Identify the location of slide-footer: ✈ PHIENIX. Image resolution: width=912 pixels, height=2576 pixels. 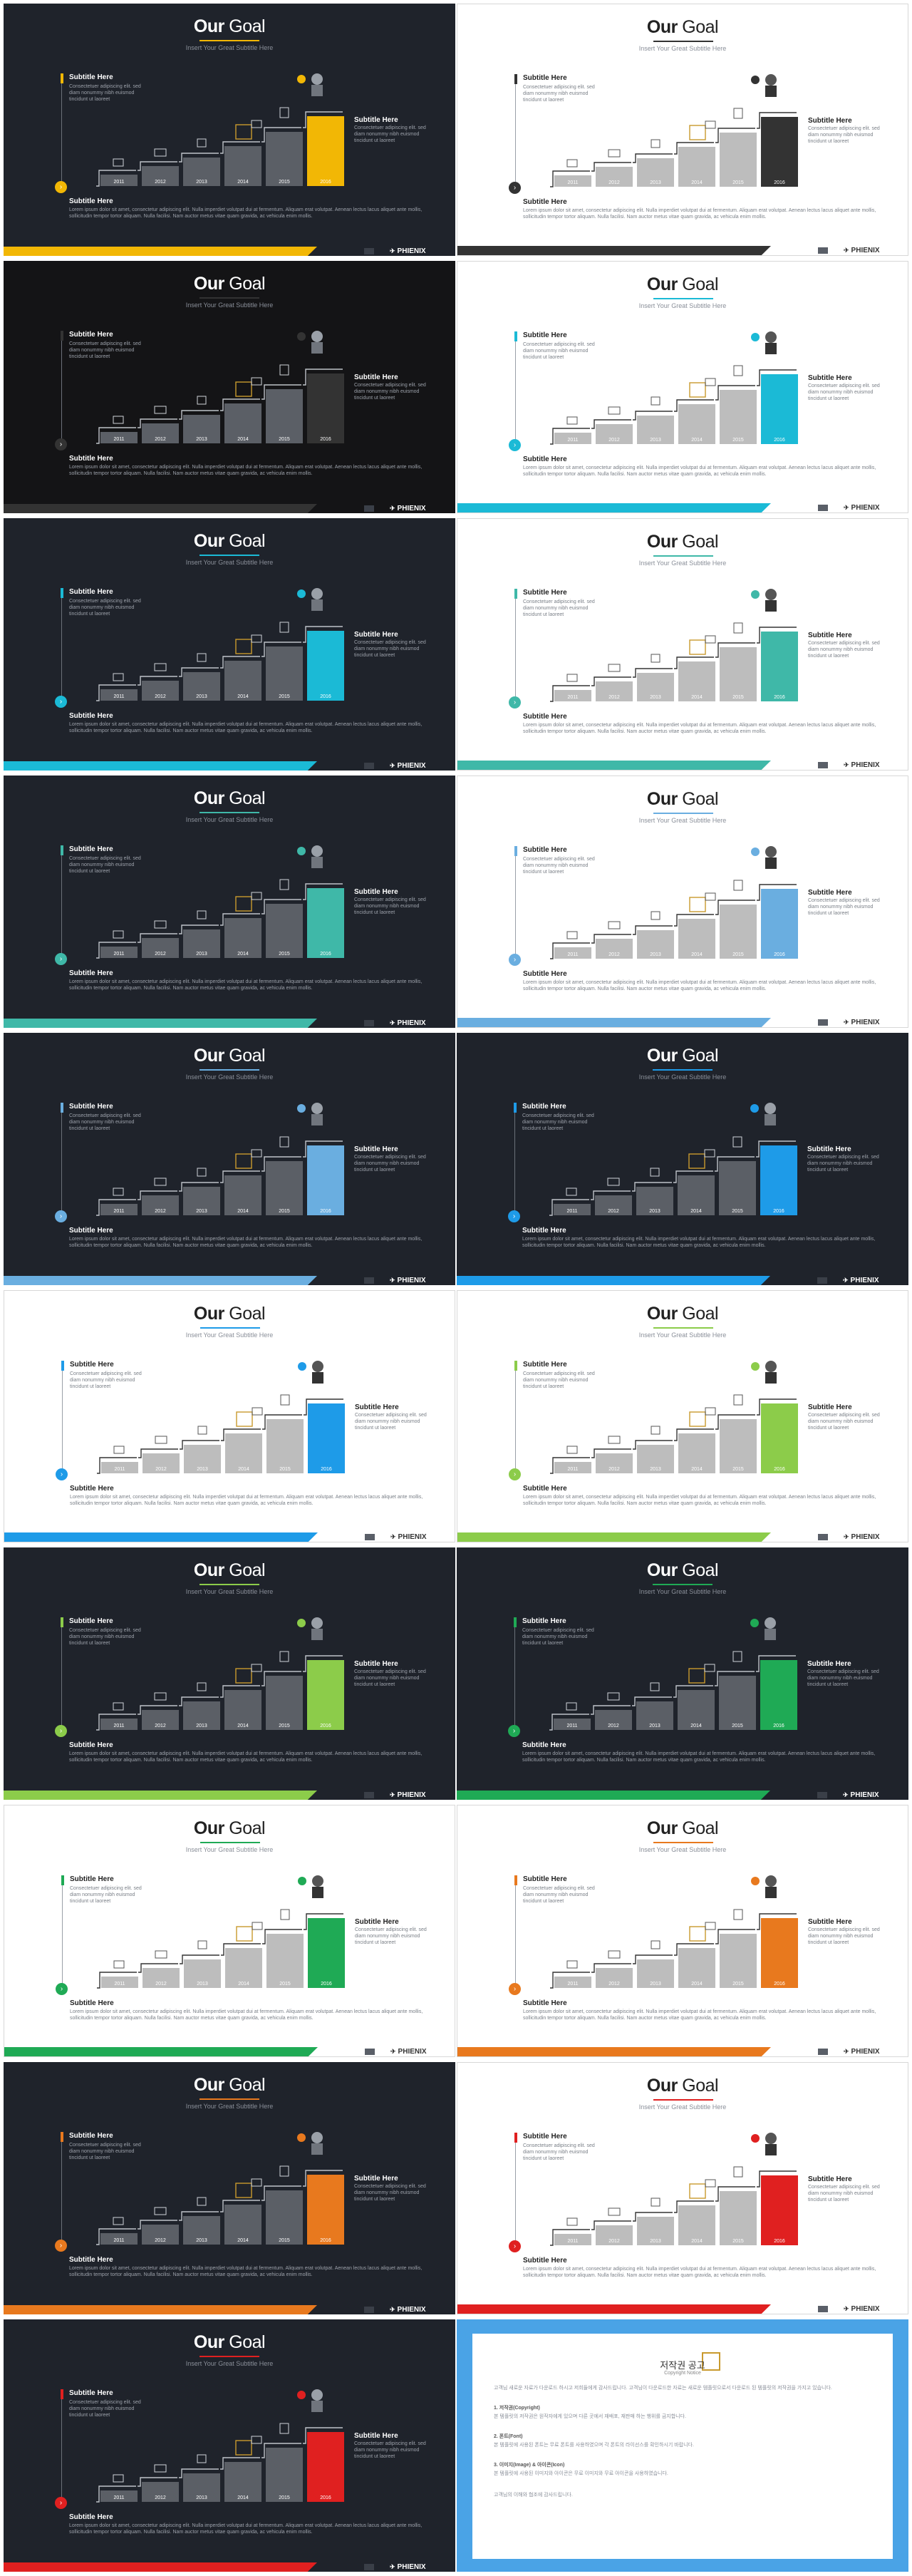
(229, 508).